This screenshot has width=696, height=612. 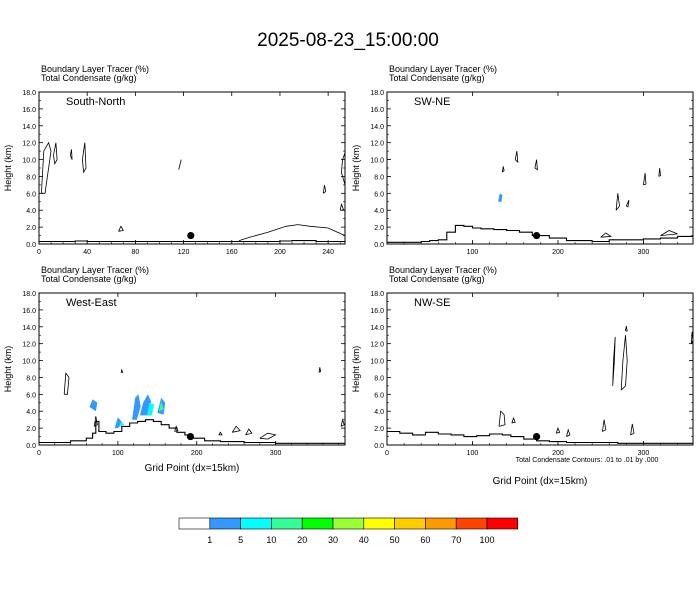 I want to click on x-tick-label: 80, so click(x=135, y=252).